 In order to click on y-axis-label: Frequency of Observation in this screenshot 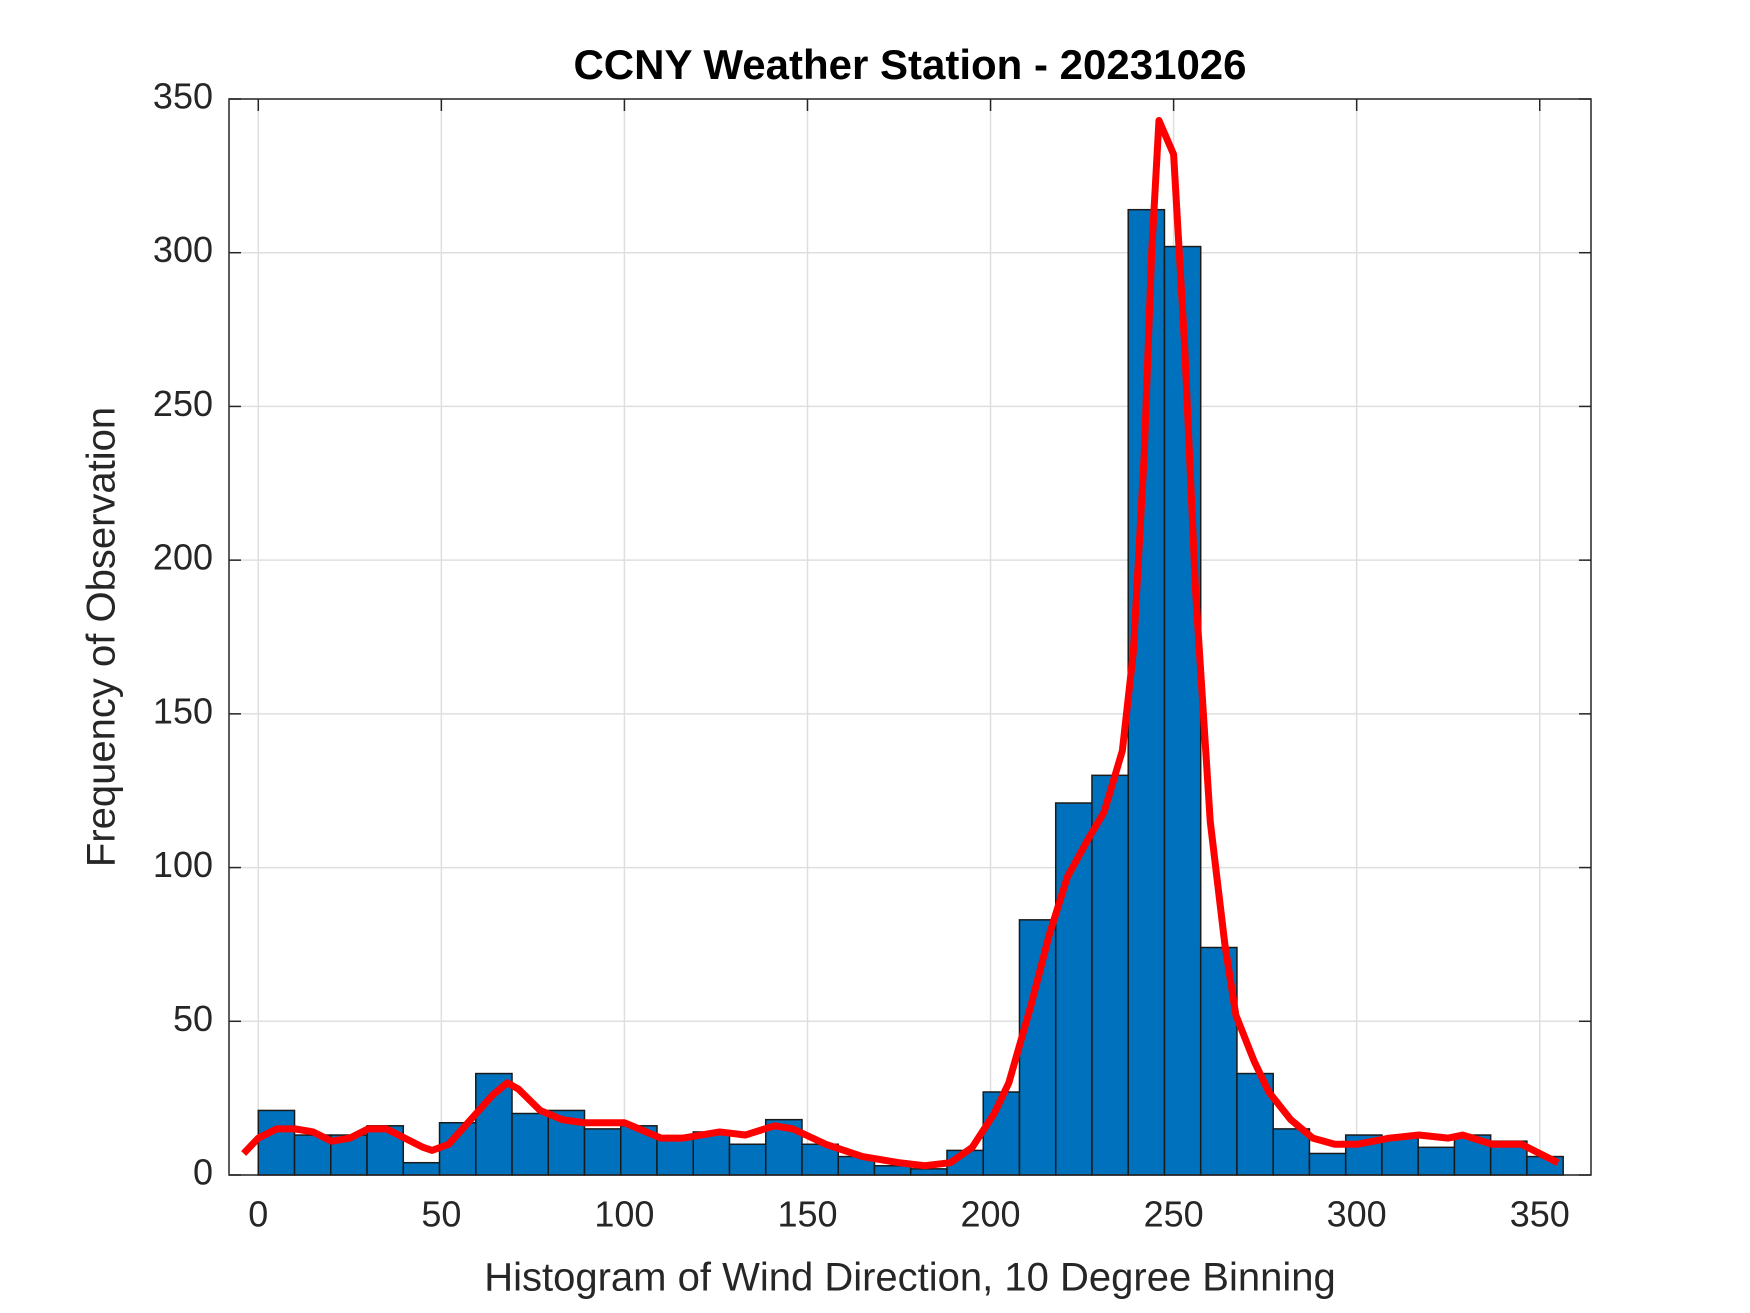, I will do `click(102, 637)`.